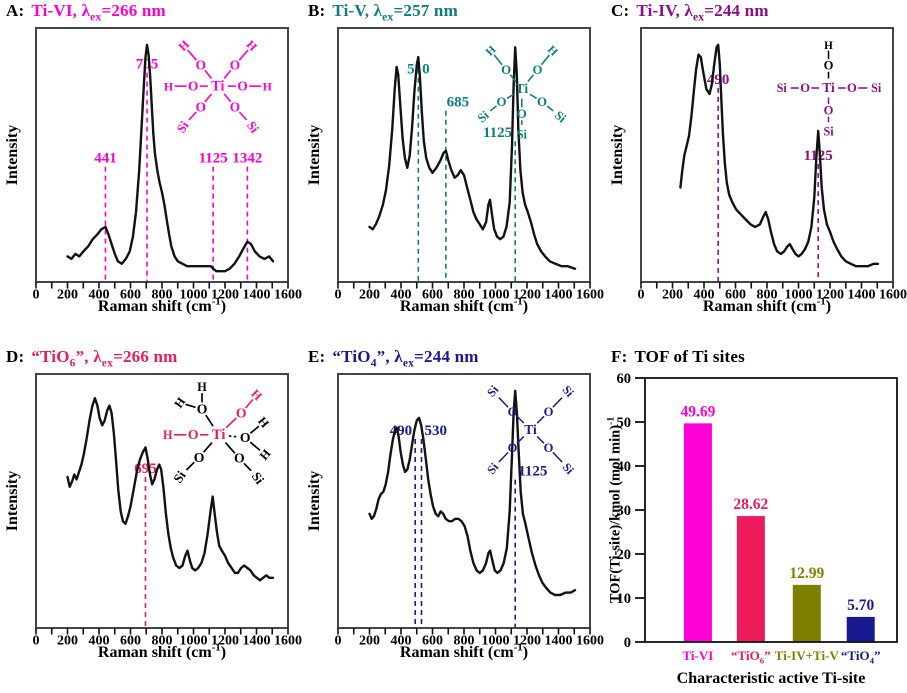  Describe the element at coordinates (862, 294) in the screenshot. I see `x-tick-label: 1400` at that location.